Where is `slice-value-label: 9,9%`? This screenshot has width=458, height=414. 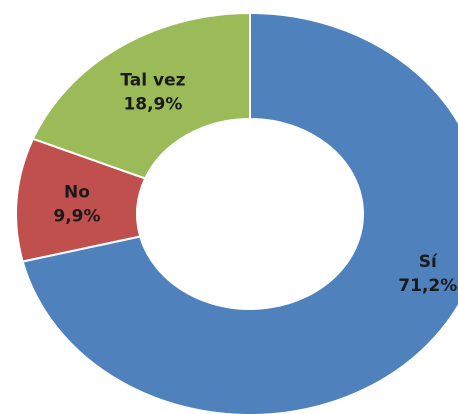
slice-value-label: 9,9% is located at coordinates (76, 216).